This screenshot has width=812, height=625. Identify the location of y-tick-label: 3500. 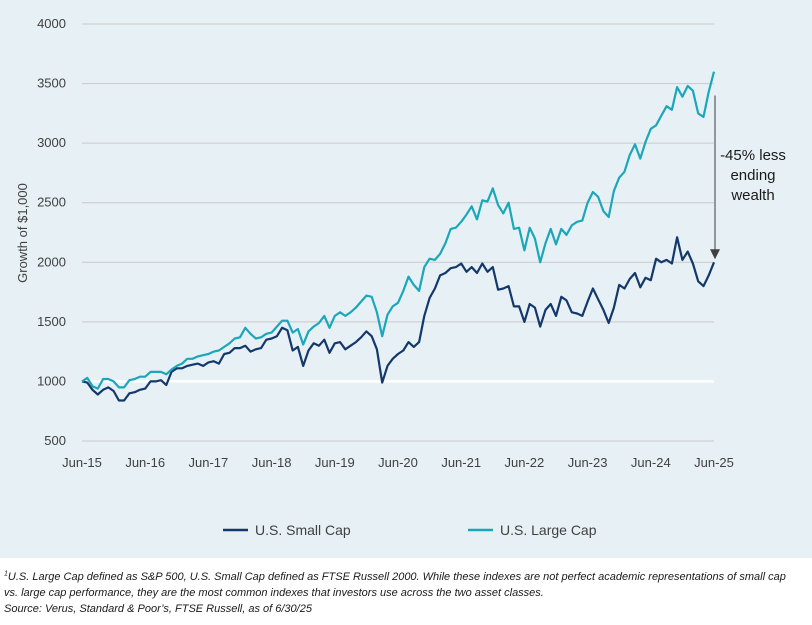
(51, 83).